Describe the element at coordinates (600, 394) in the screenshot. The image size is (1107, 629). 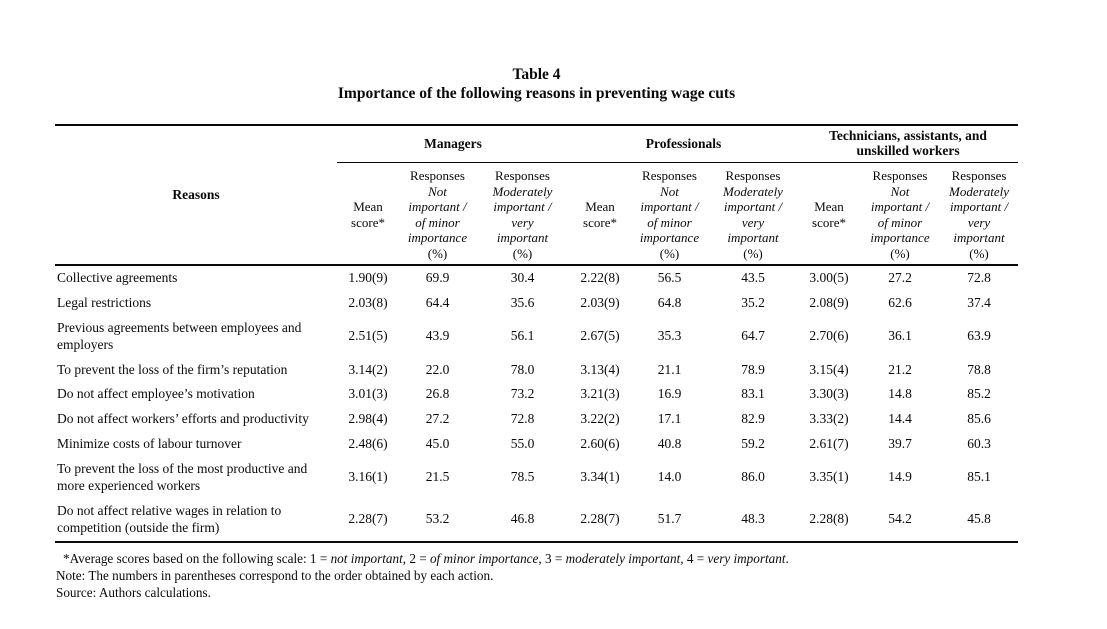
I see `value-cell: 3.21(3)` at that location.